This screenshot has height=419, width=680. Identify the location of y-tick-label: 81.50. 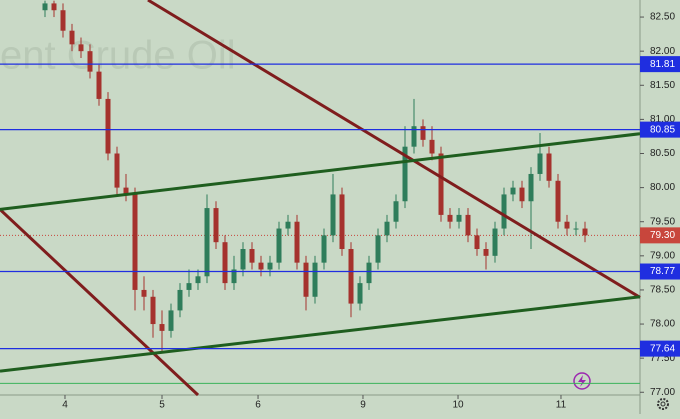
(662, 85).